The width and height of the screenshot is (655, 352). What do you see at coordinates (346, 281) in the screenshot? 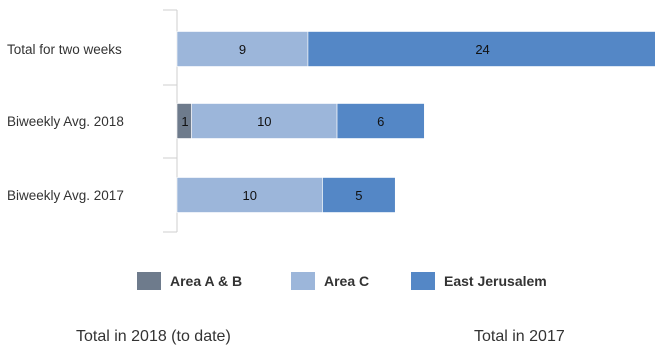
I see `legend-label: Area C` at bounding box center [346, 281].